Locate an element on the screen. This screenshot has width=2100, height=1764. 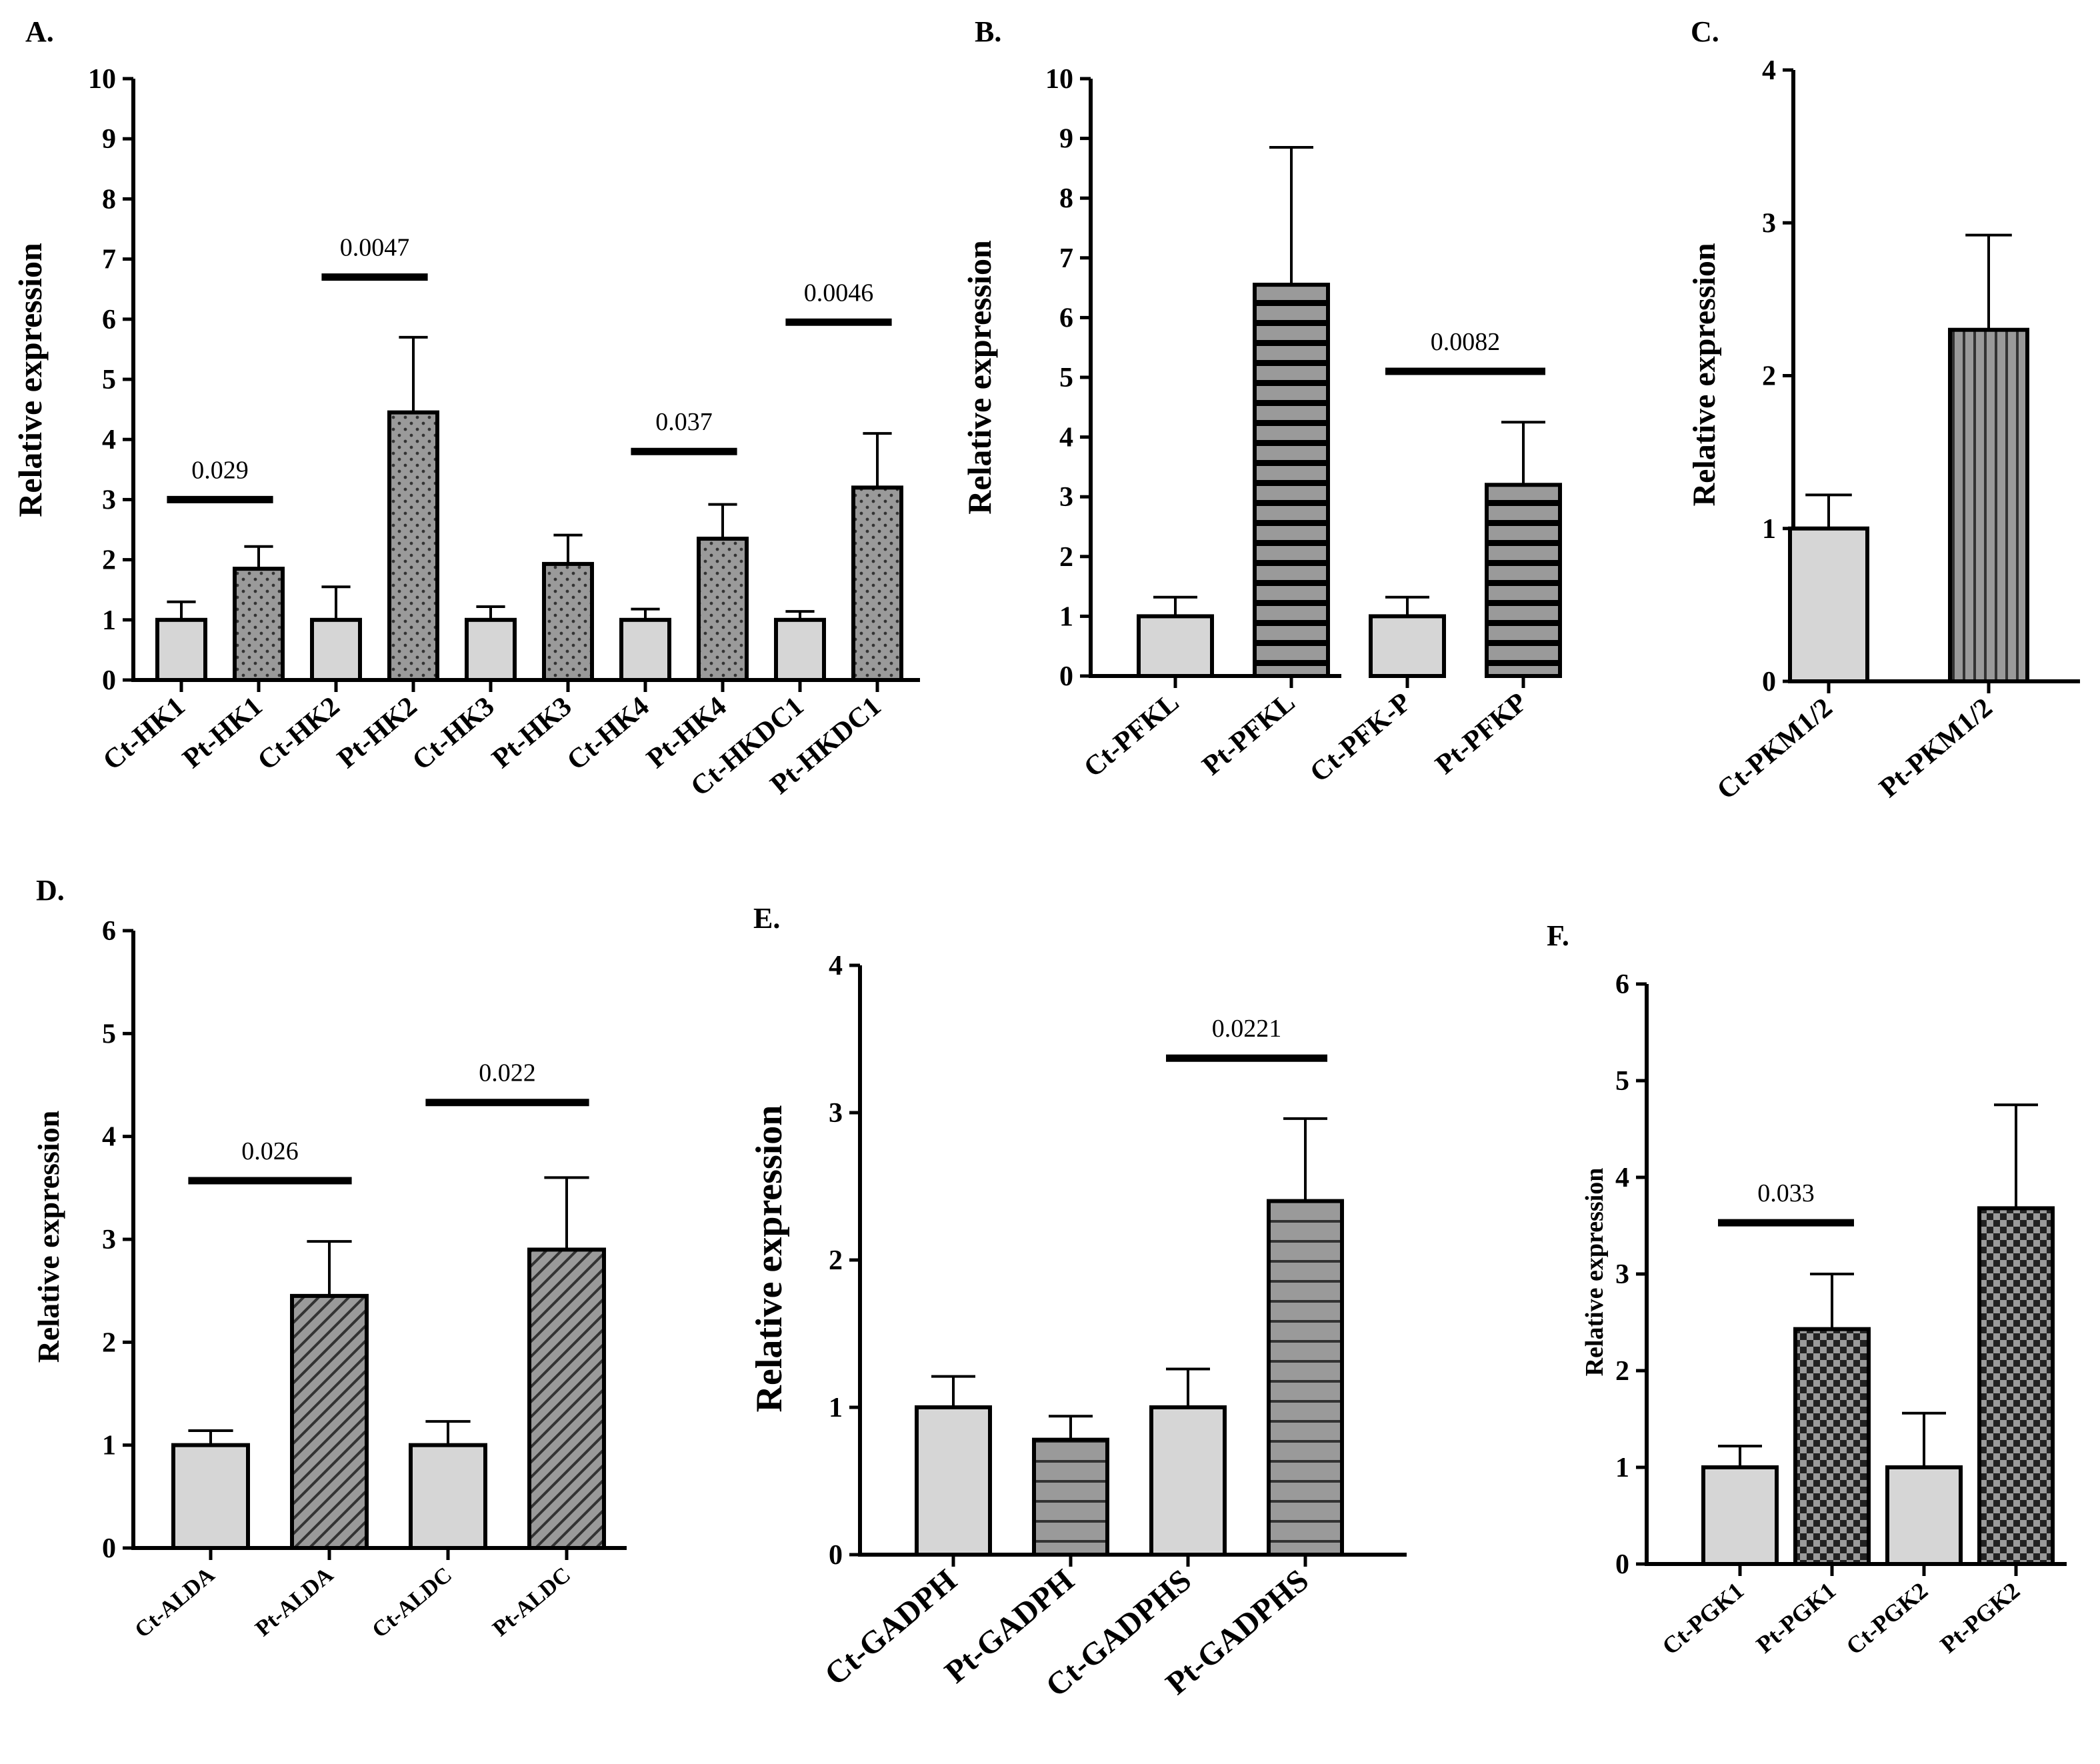
x-tick-label: Pt-PFKP is located at coordinates (1481, 733).